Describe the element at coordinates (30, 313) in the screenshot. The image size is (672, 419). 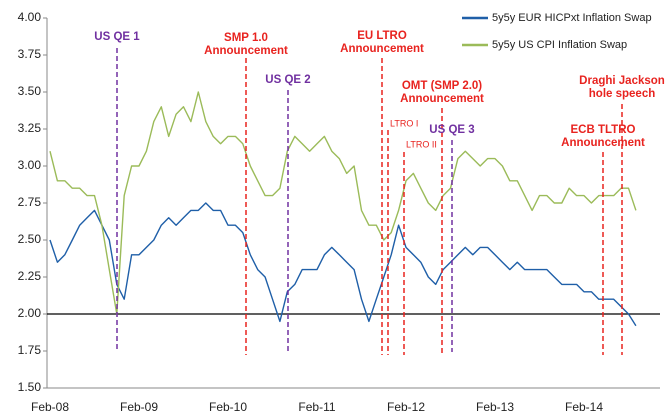
I see `y-tick-label: 2.00` at that location.